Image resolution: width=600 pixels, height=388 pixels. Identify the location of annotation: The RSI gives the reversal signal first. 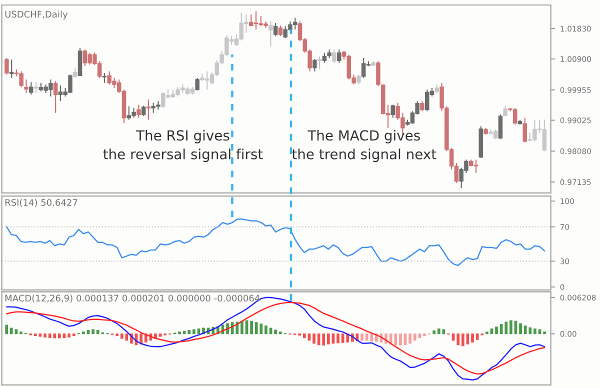
(183, 146).